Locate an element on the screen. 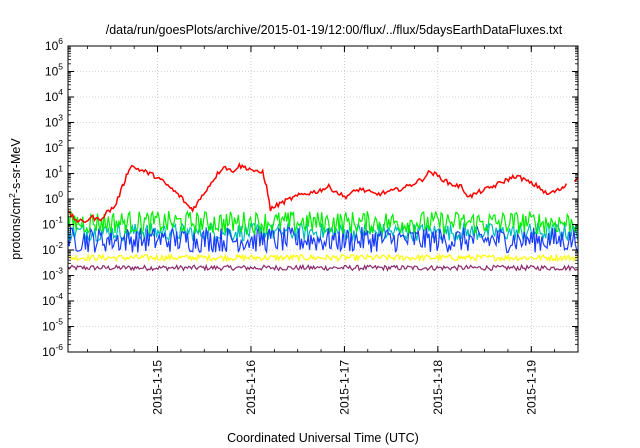  y-tick-exponent: -5 is located at coordinates (59, 322).